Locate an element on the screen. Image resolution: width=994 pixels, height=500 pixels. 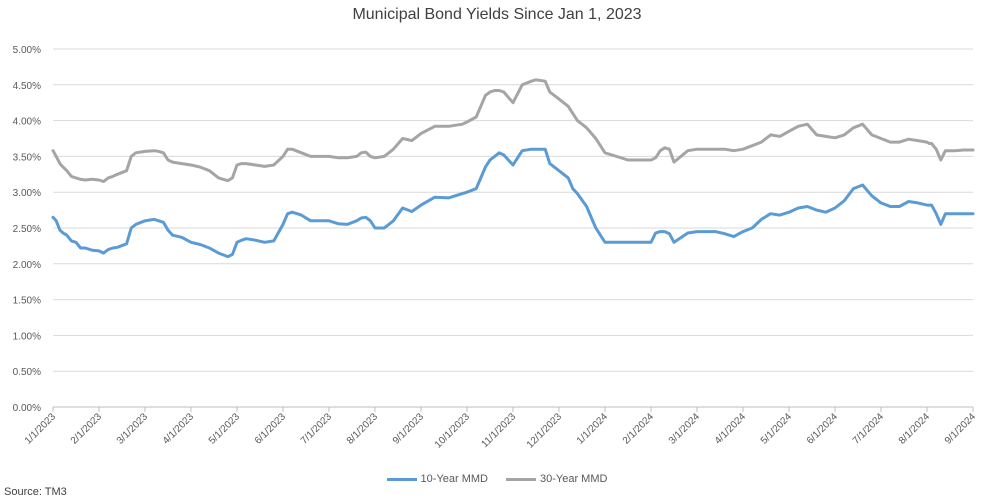
legend-label-10-year: 10-Year MMD is located at coordinates (454, 479).